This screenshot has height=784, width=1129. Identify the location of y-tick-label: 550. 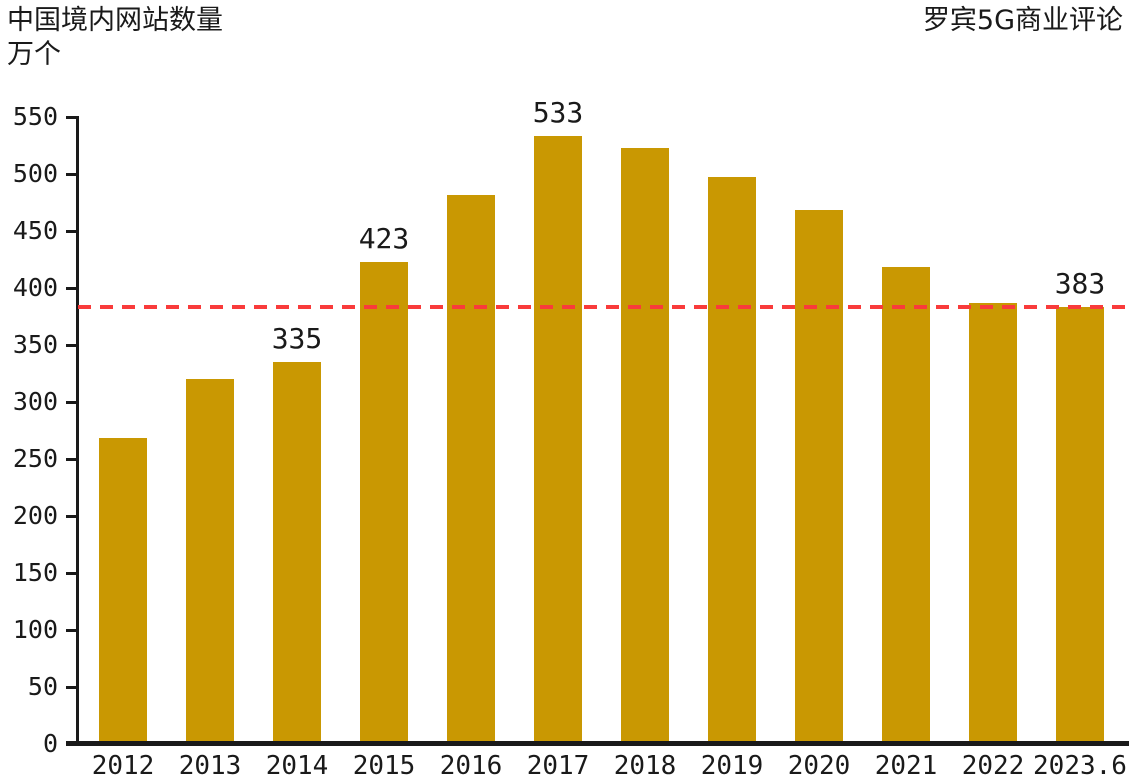
(35, 116).